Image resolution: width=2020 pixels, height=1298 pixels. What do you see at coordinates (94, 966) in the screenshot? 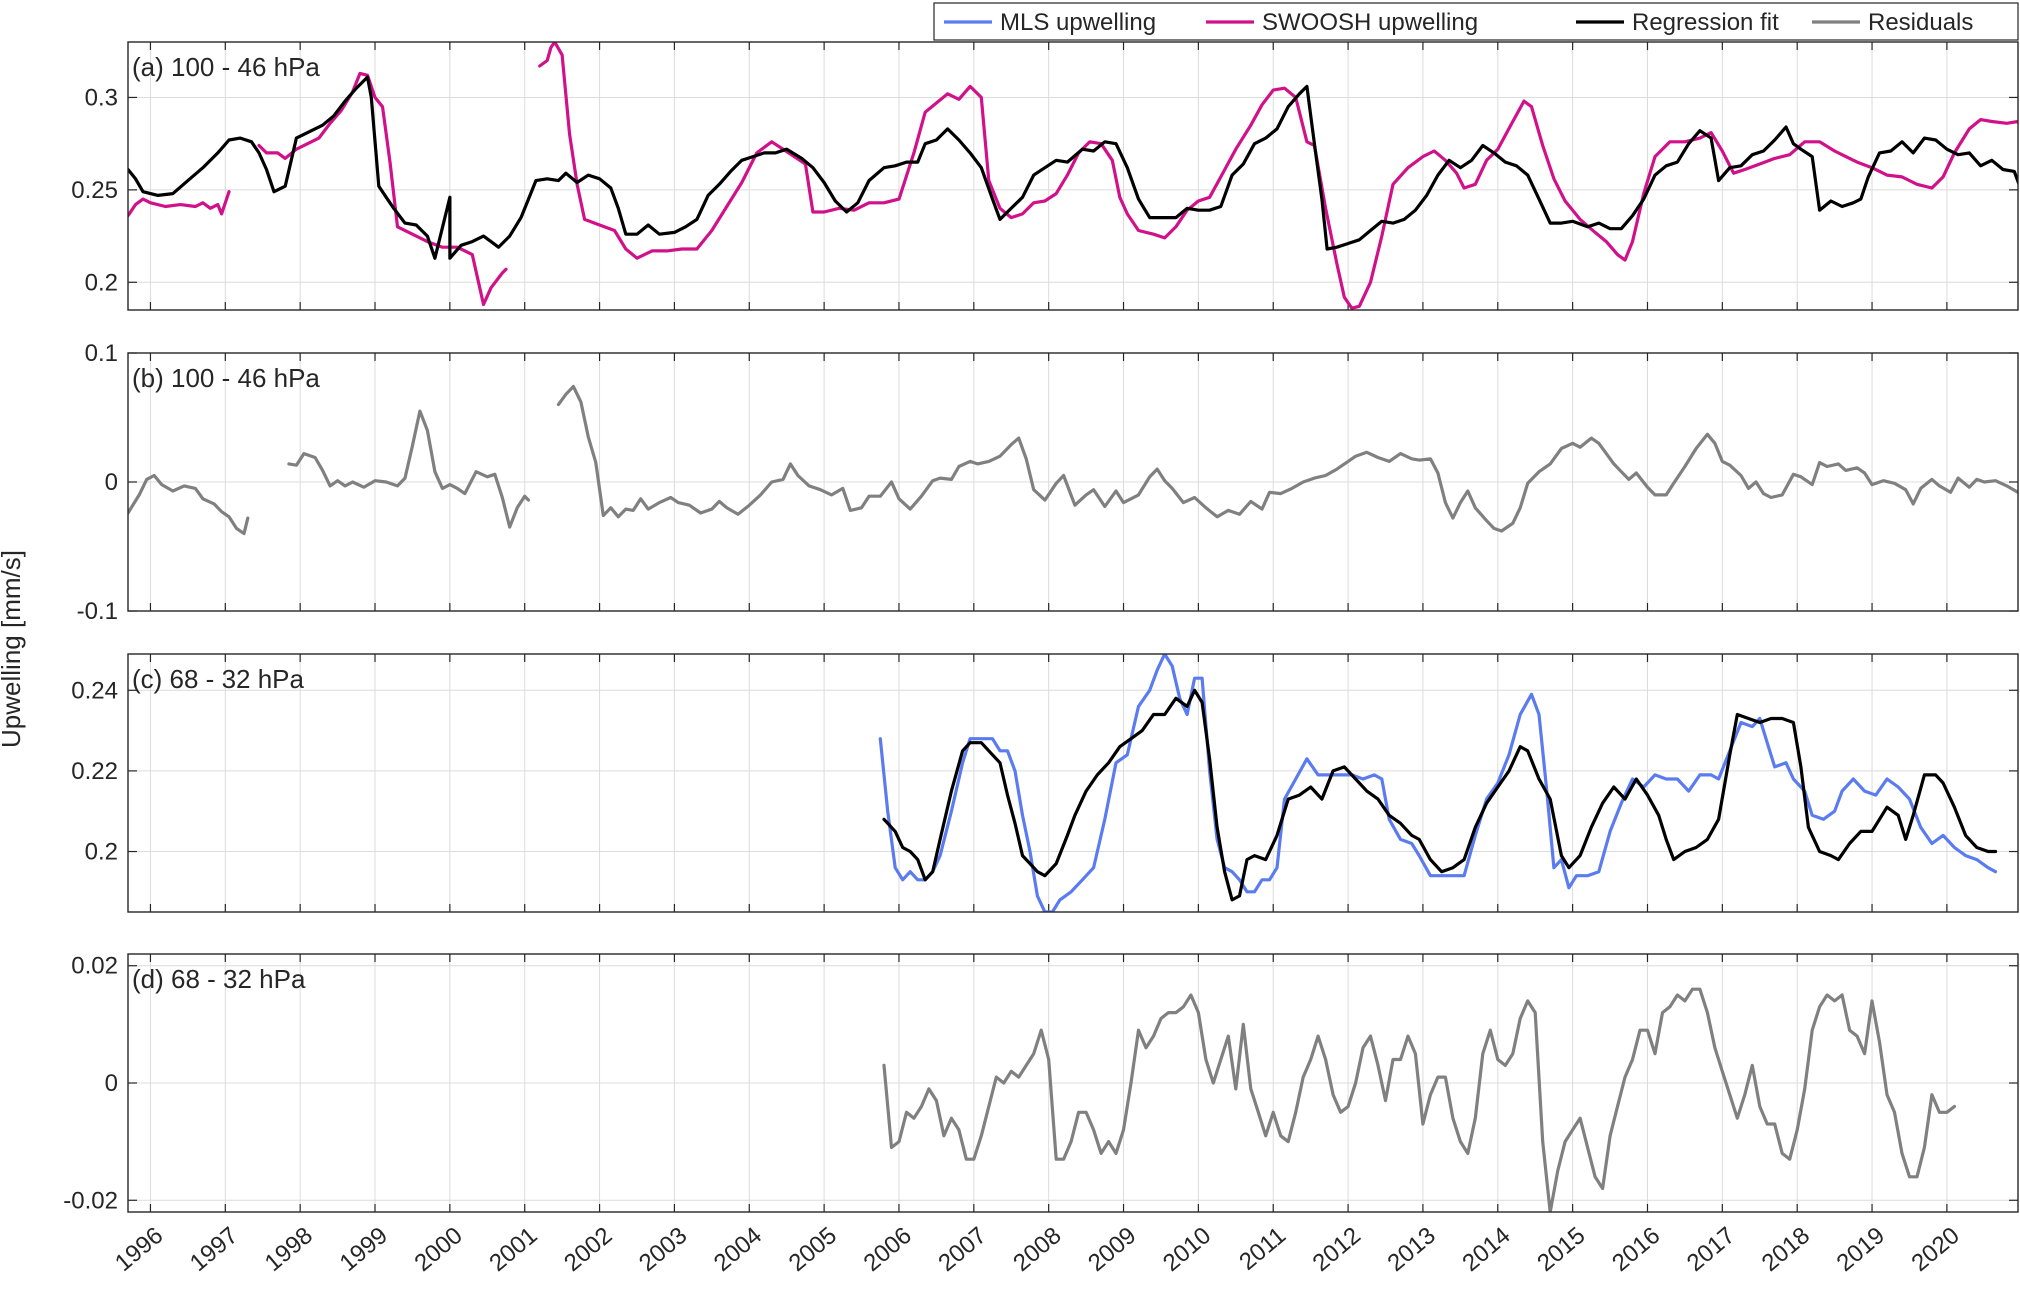
I see `y-tick-label: 0.02` at bounding box center [94, 966].